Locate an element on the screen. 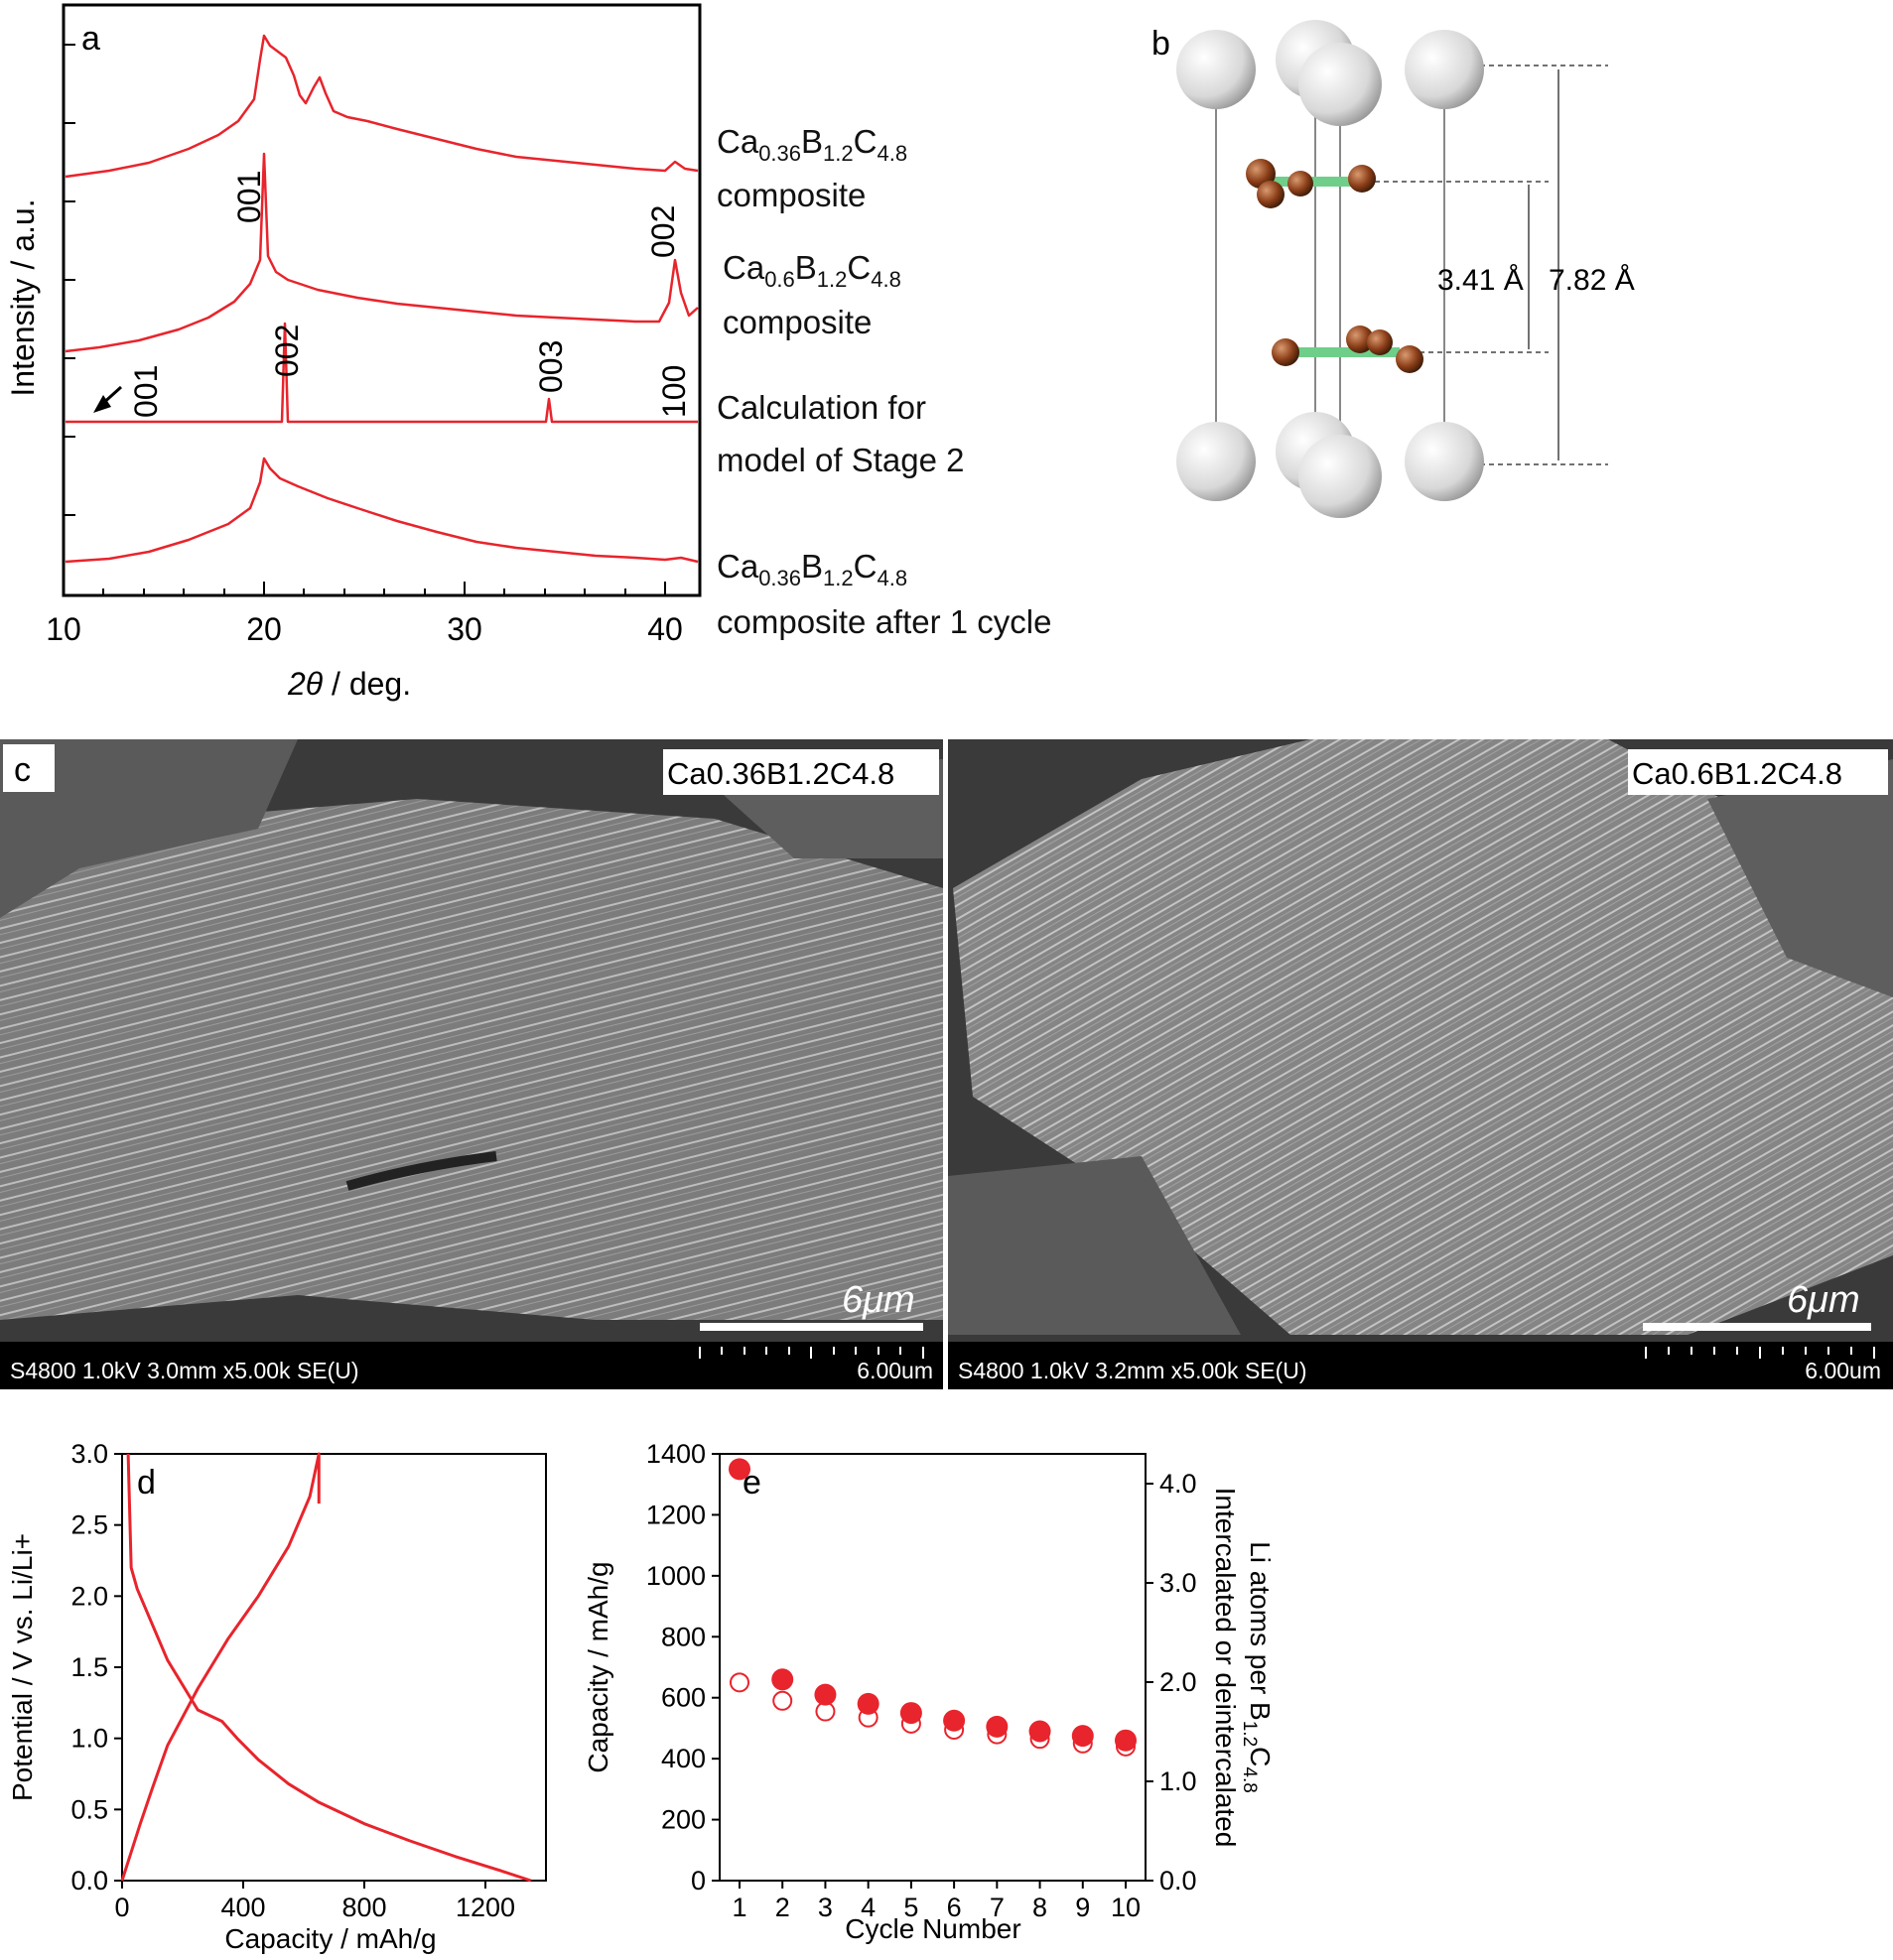 This screenshot has width=1893, height=1960. panel-a-xlabel: 2θ / deg. is located at coordinates (349, 684).